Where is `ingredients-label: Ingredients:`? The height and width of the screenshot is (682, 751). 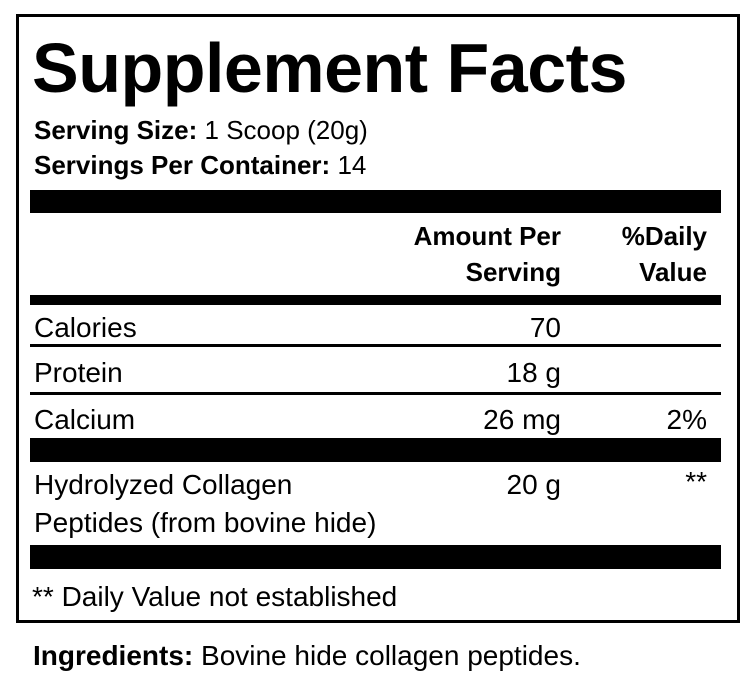 ingredients-label: Ingredients: is located at coordinates (113, 655).